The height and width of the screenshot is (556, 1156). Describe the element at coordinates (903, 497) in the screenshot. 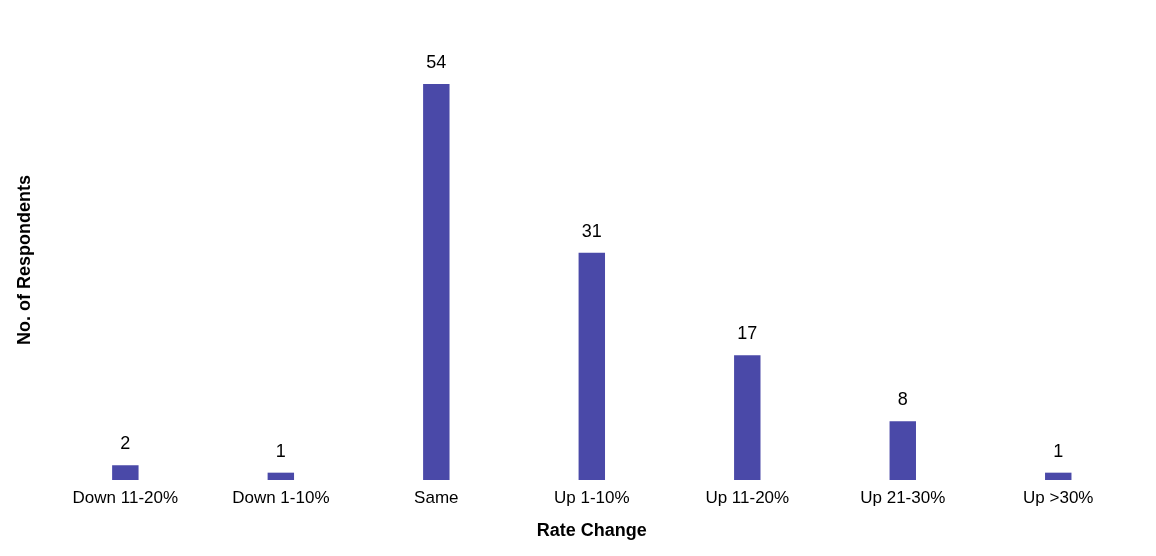

I see `x-tick-label: Up 21-30%` at that location.